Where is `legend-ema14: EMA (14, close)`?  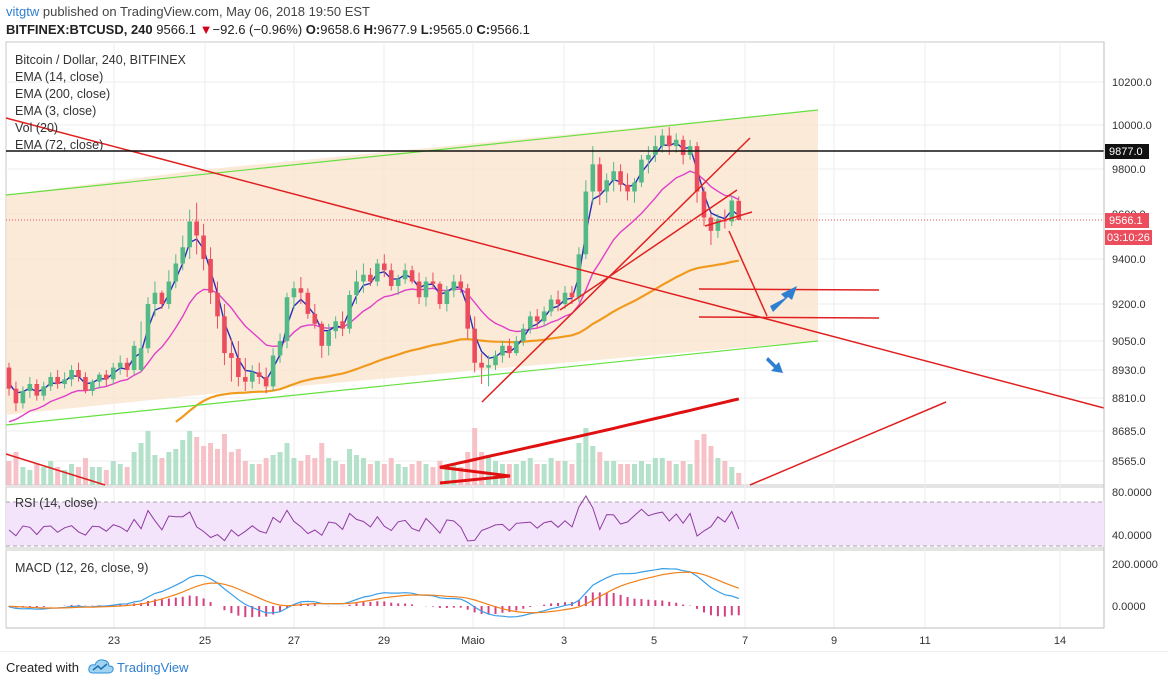 legend-ema14: EMA (14, close) is located at coordinates (59, 77).